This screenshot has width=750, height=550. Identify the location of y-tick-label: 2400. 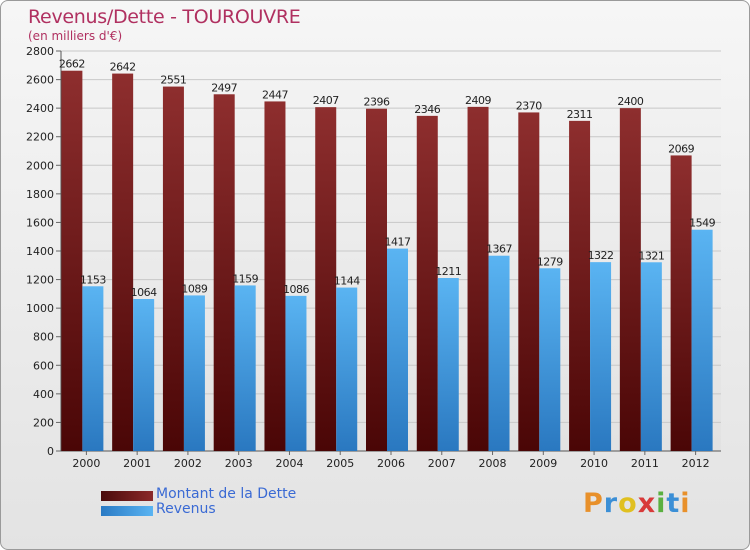
(40, 108).